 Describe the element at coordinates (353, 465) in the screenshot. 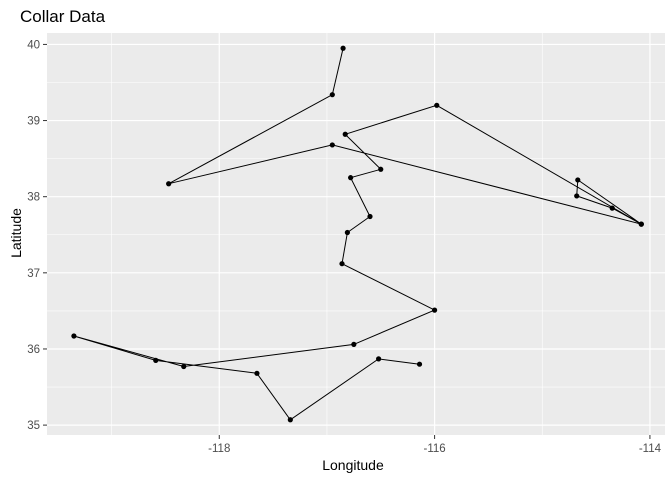

I see `x-axis-title: Longitude` at that location.